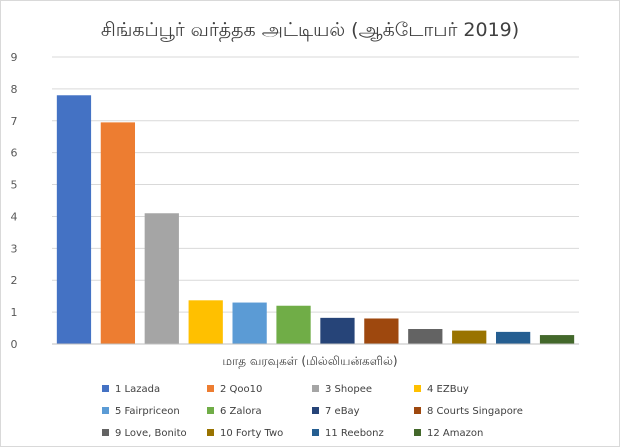 The height and width of the screenshot is (447, 620). Describe the element at coordinates (14, 216) in the screenshot. I see `y-tick-label: 4` at that location.